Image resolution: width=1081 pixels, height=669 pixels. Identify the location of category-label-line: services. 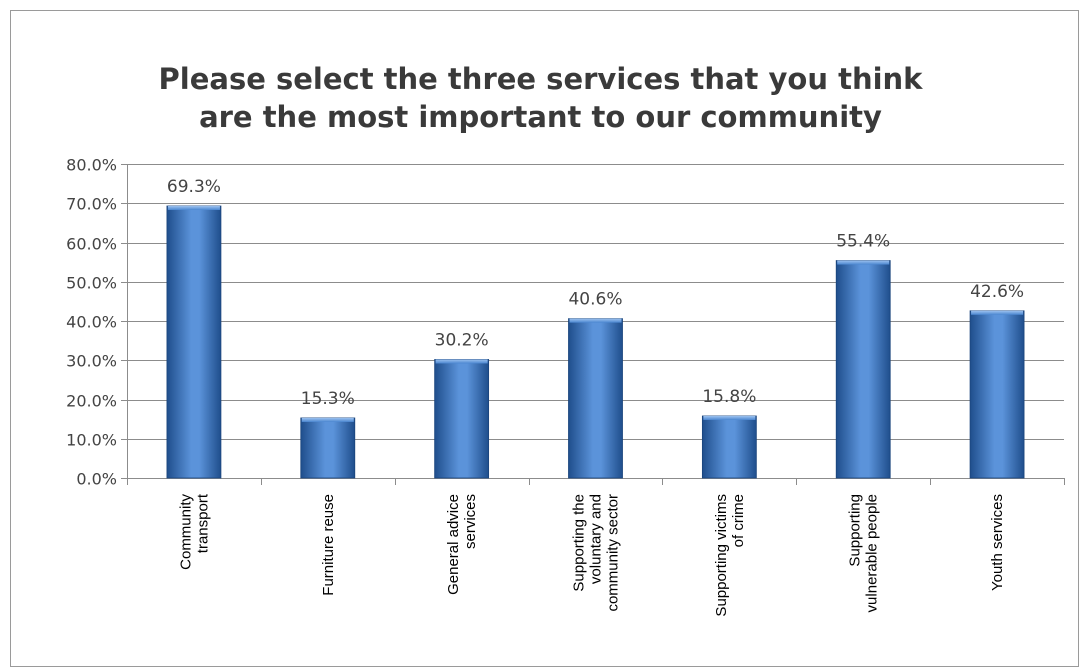
(470, 521).